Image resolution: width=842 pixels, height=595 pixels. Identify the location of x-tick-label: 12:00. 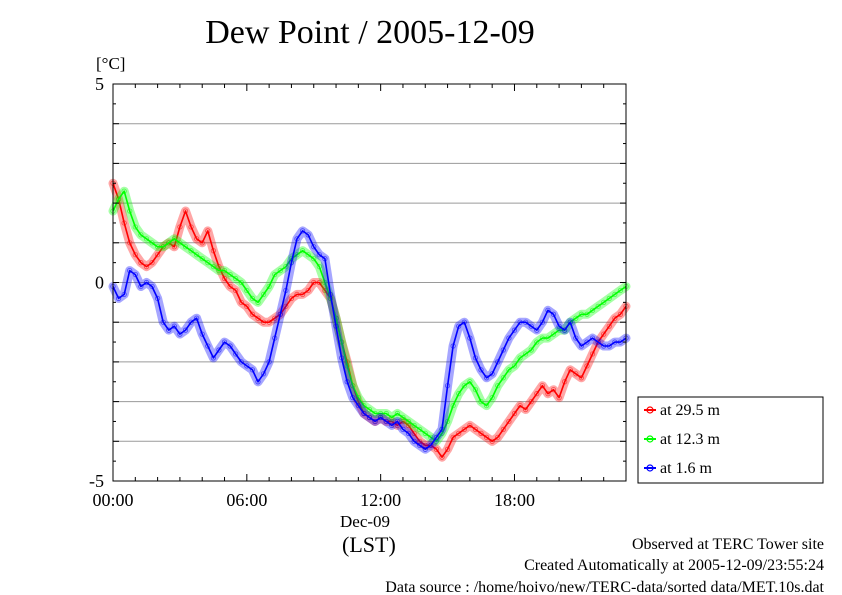
(380, 500).